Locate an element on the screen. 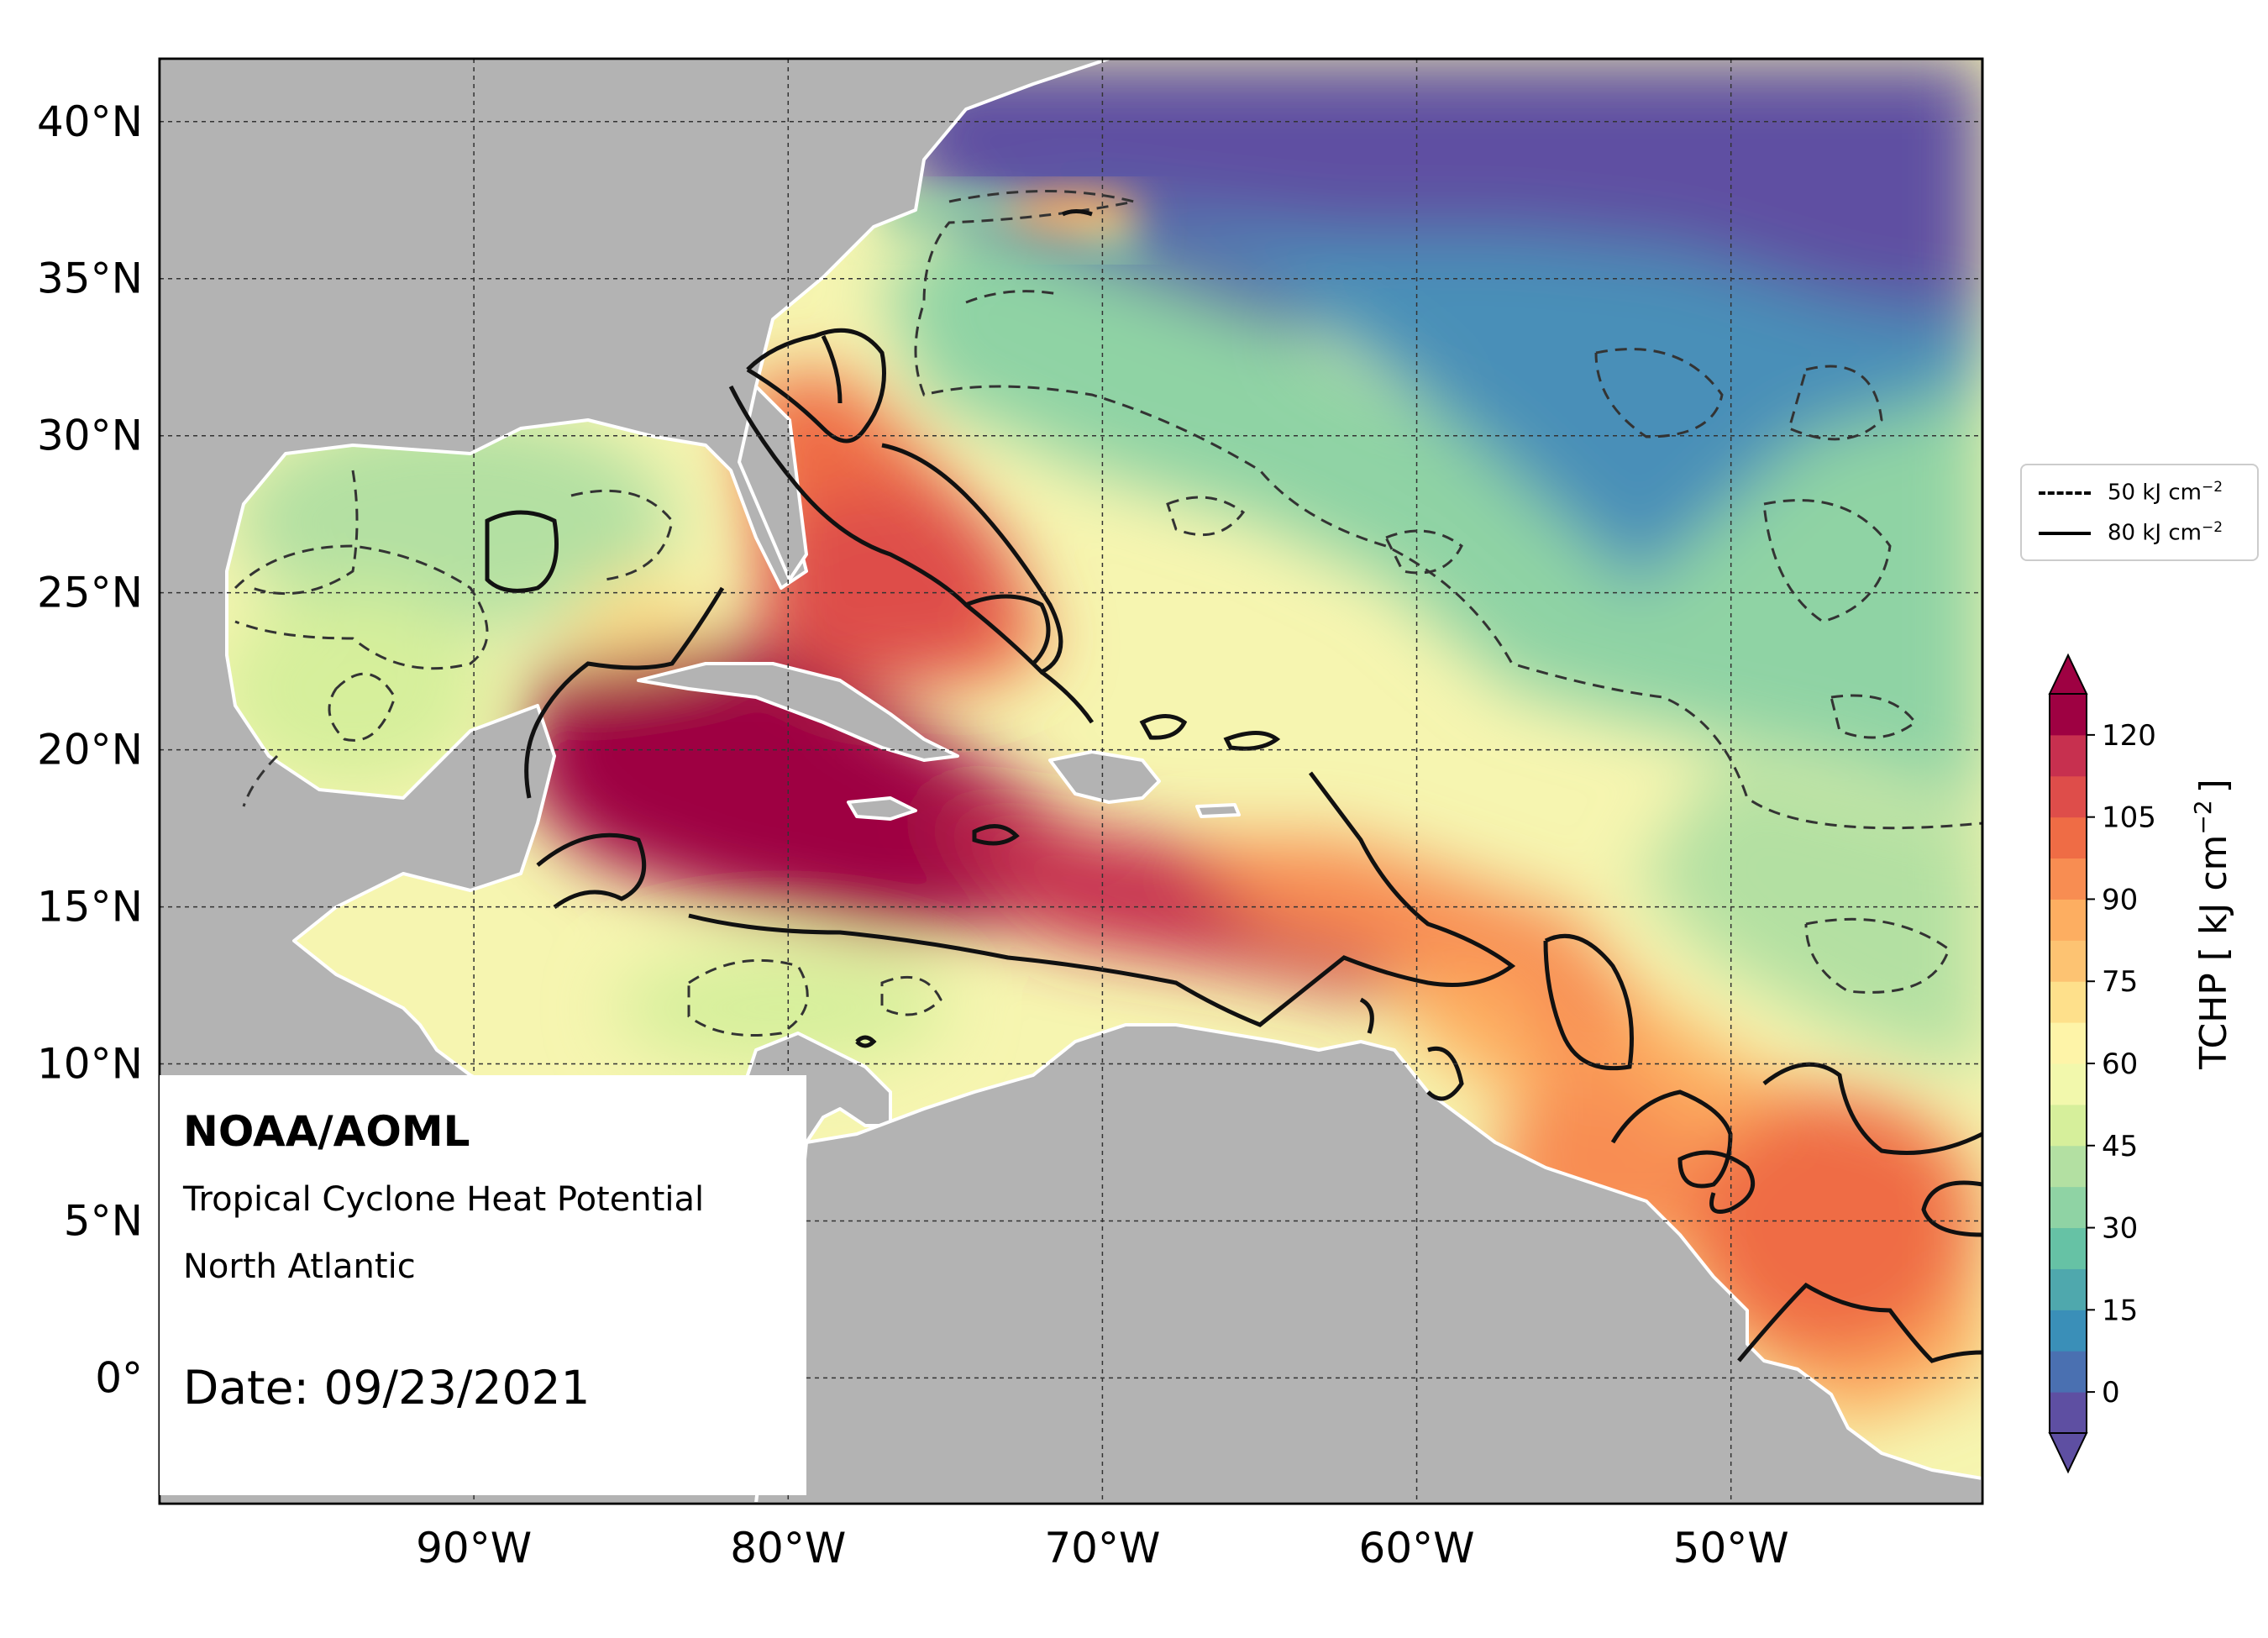  legend-label-80: 80 kJ cm−2 is located at coordinates (2165, 532).